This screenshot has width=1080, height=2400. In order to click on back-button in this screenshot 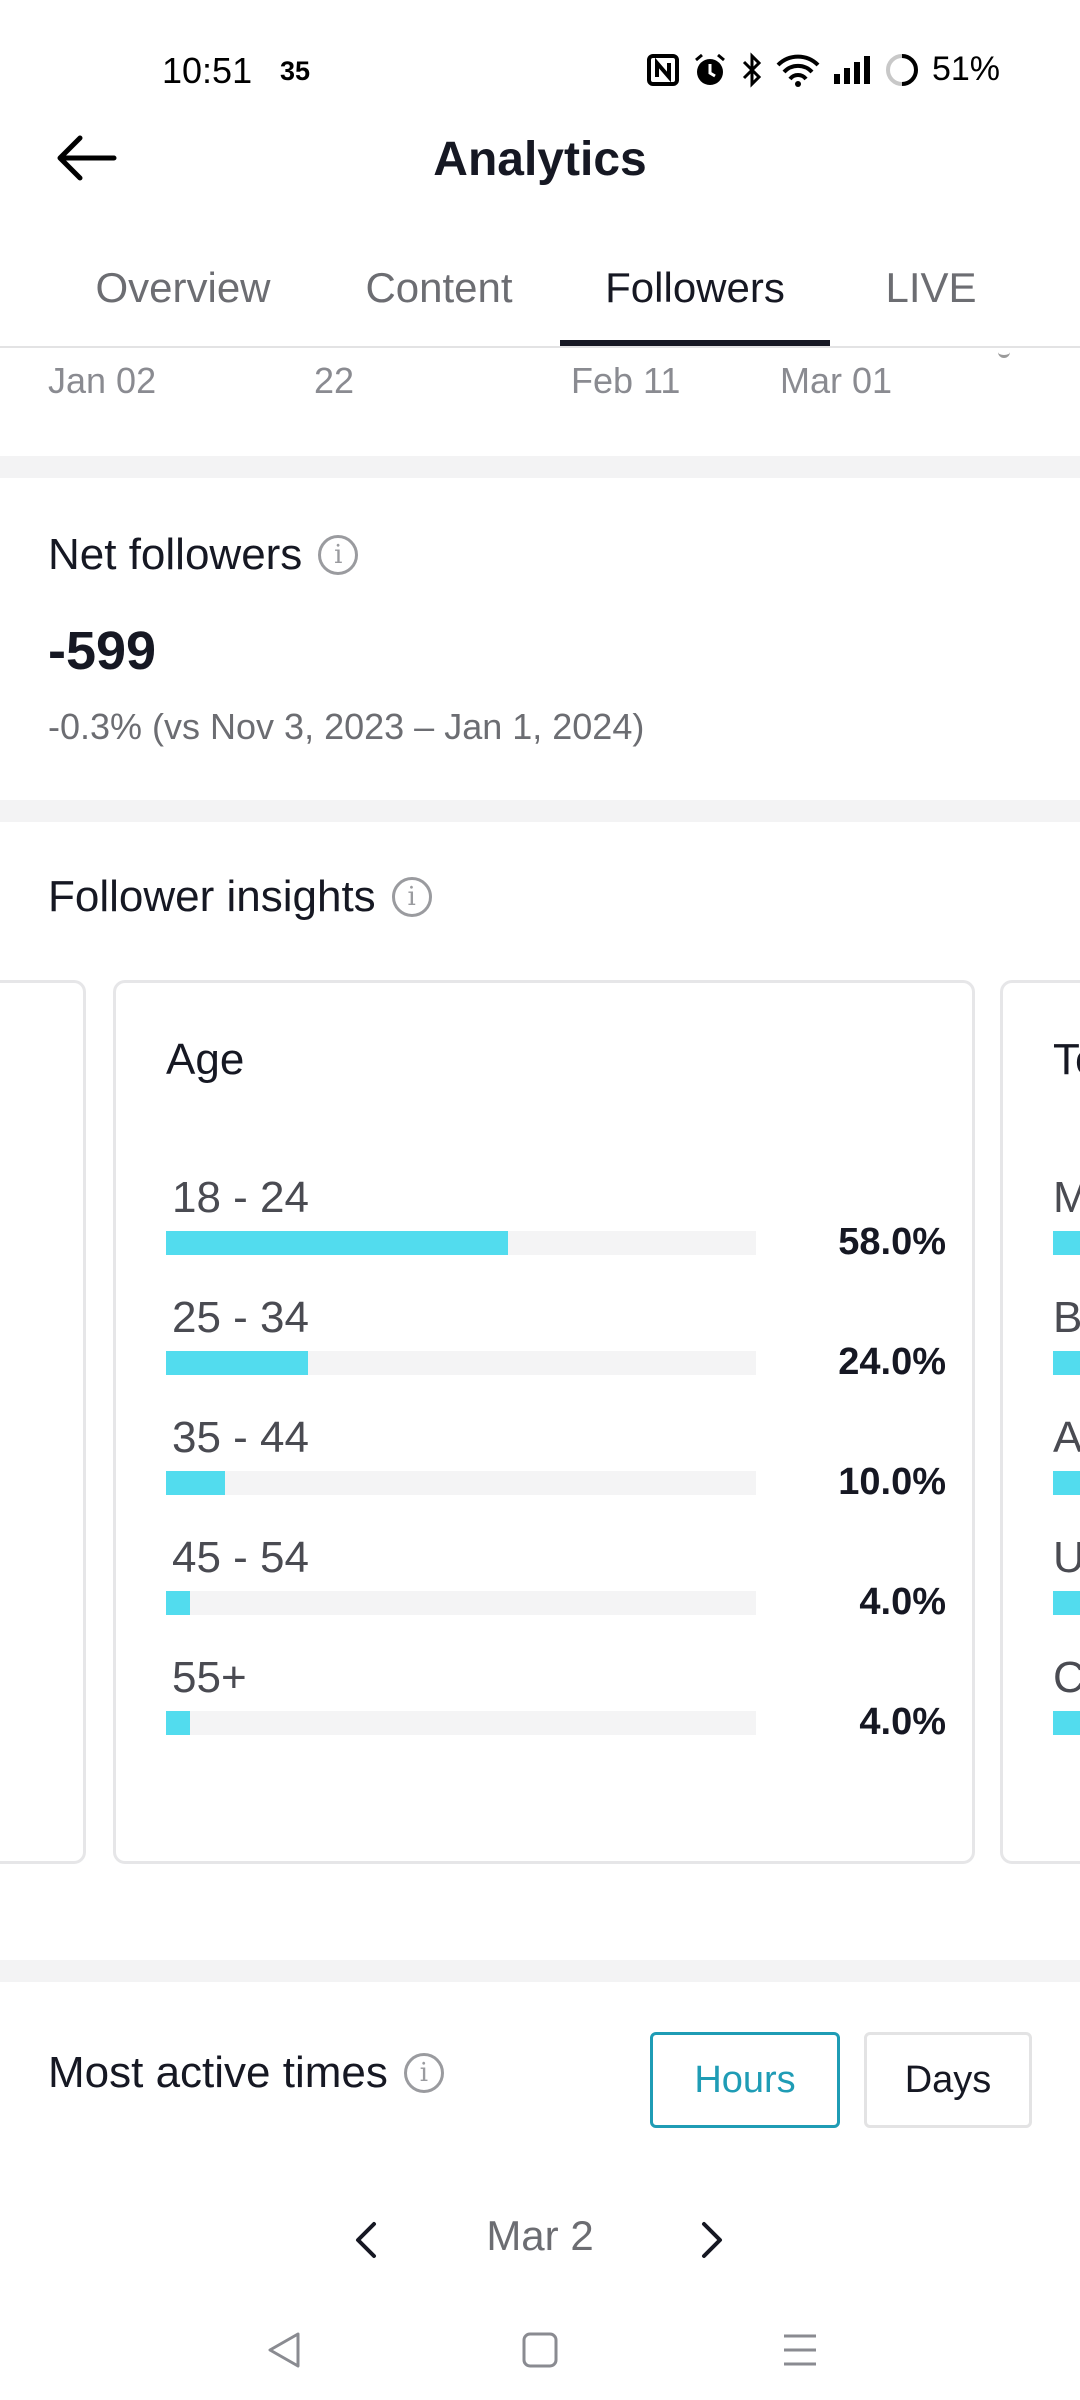, I will do `click(86, 158)`.